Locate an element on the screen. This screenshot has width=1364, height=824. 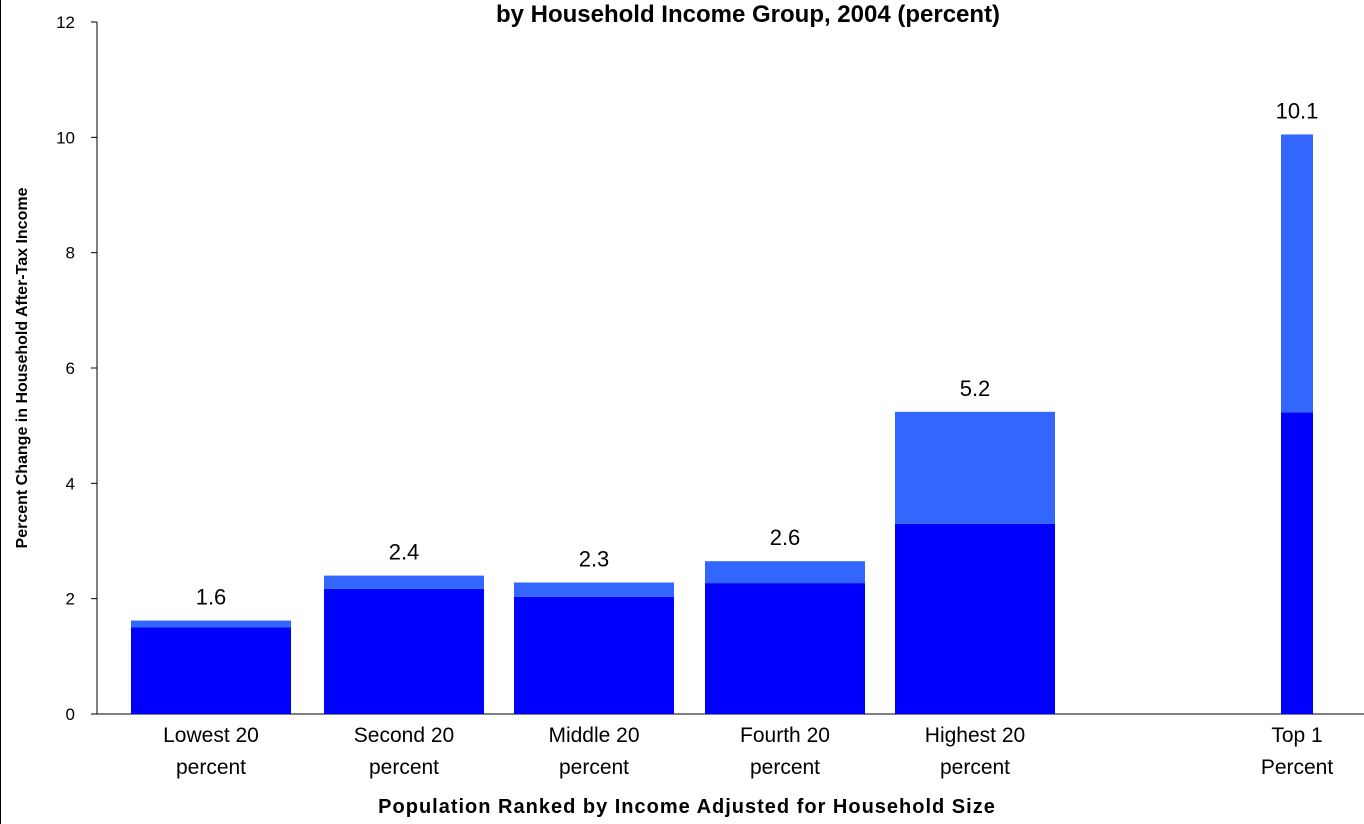
y-tick-label: 2 is located at coordinates (70, 599).